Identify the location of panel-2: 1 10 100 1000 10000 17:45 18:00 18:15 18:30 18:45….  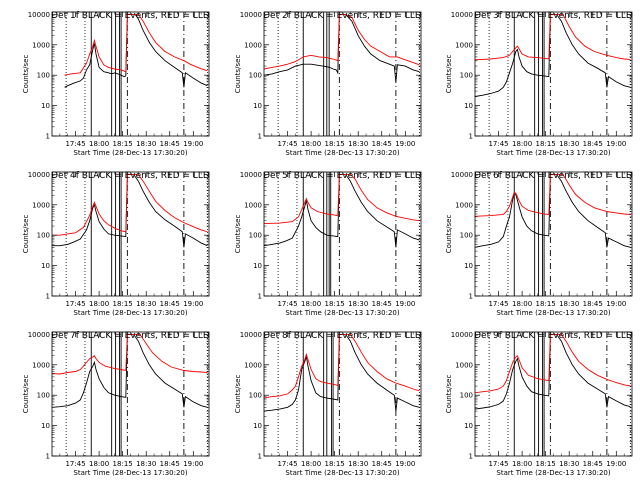
(328, 84).